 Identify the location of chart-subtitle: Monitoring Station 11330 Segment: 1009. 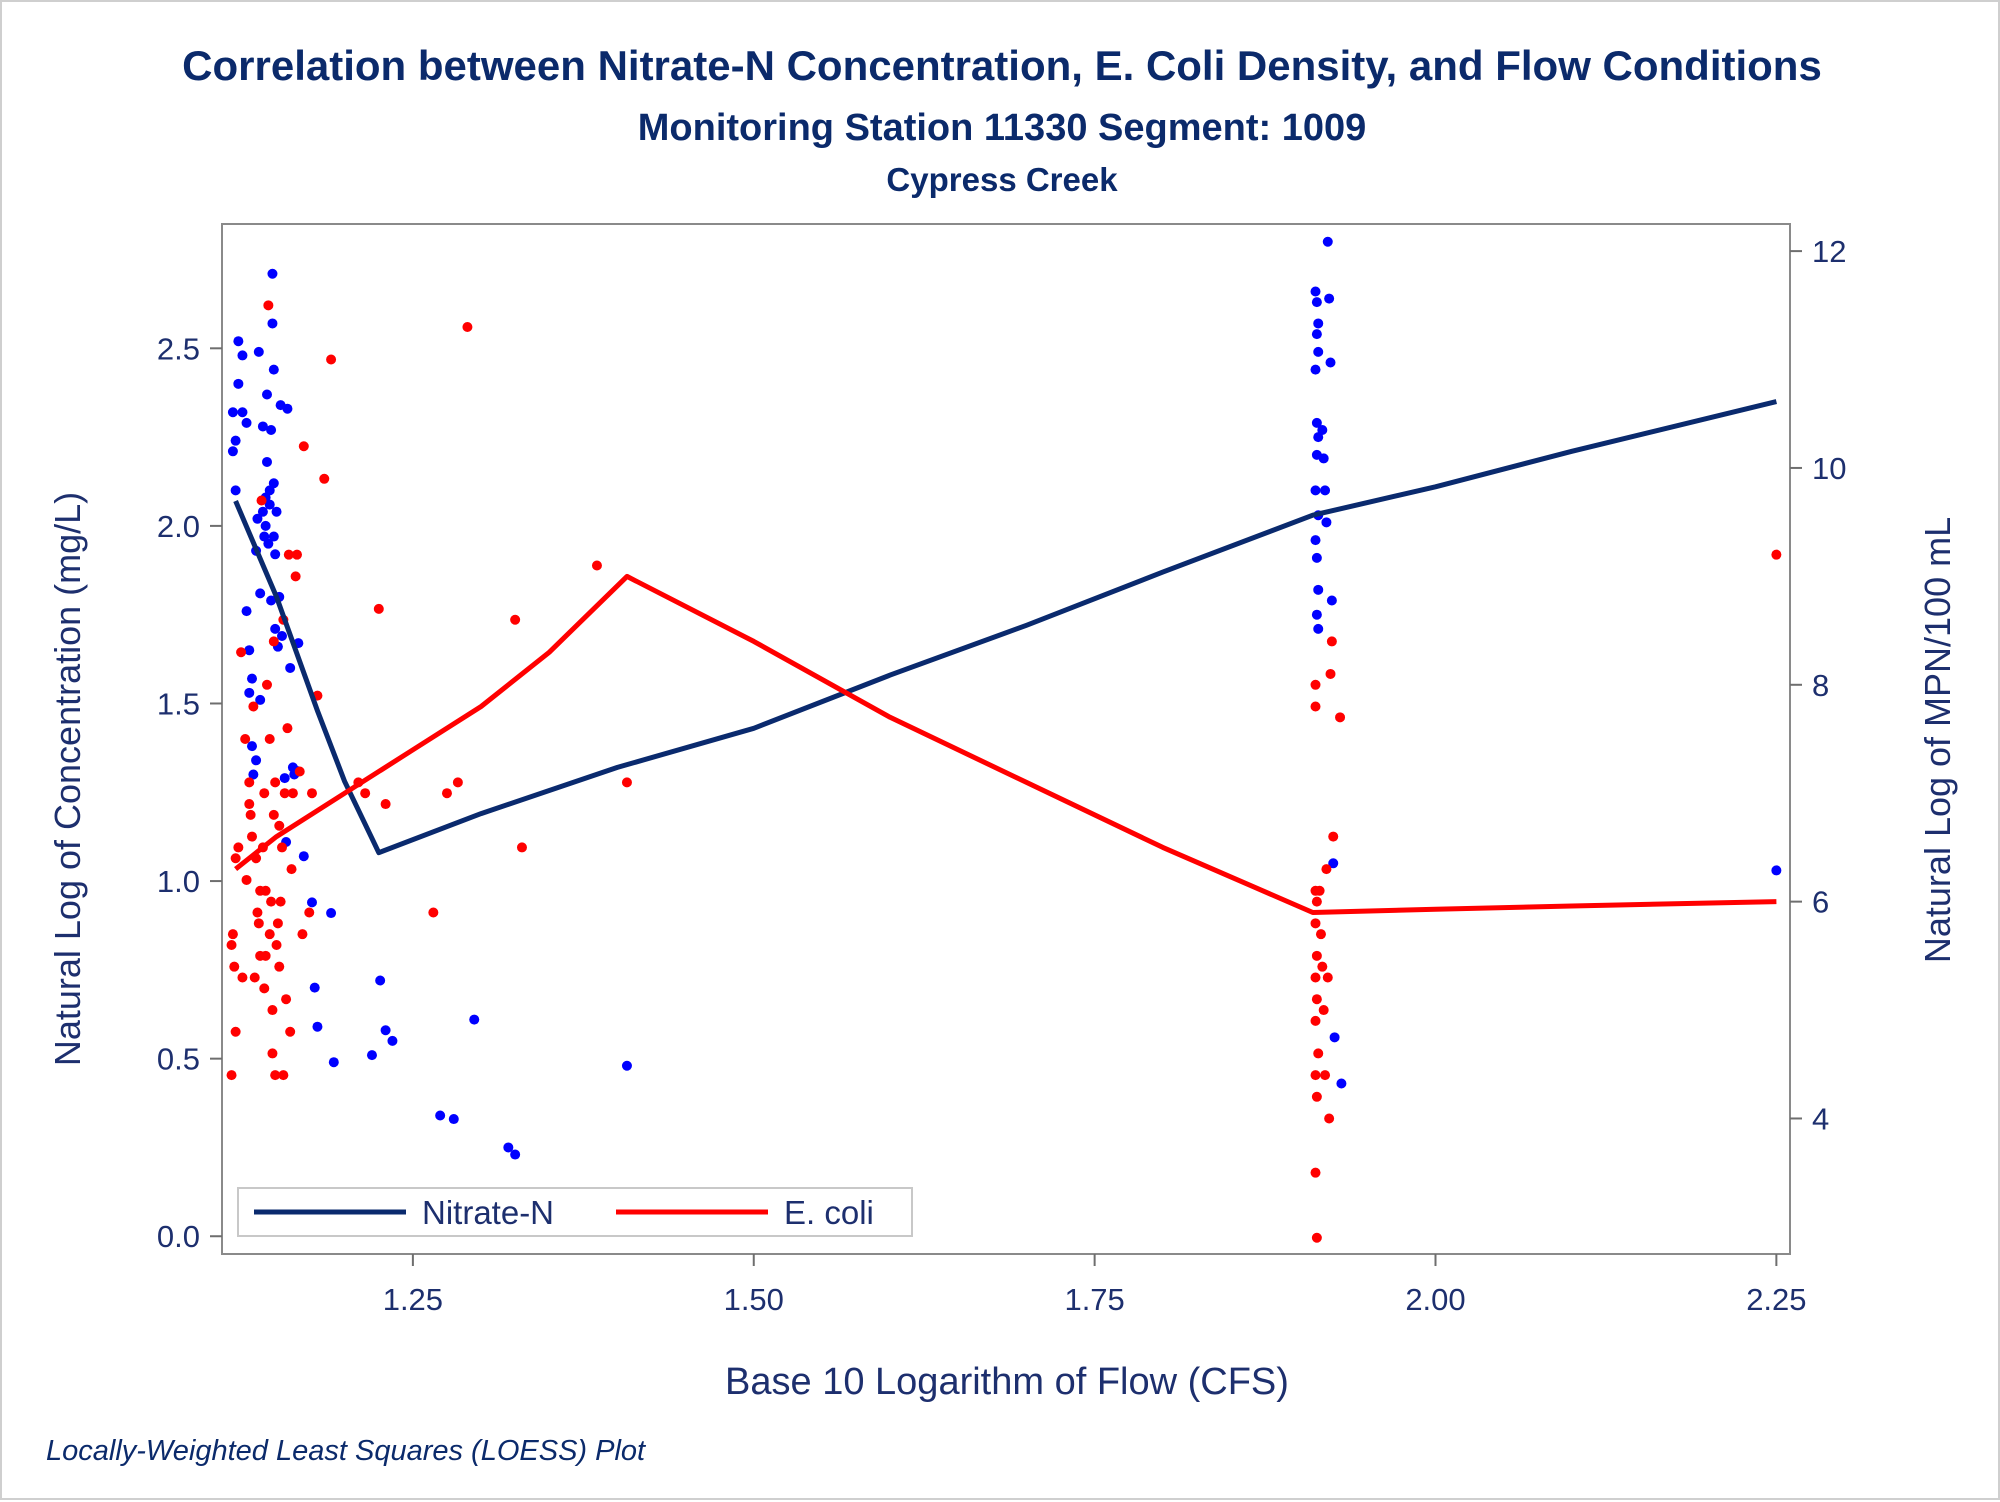
(1002, 128).